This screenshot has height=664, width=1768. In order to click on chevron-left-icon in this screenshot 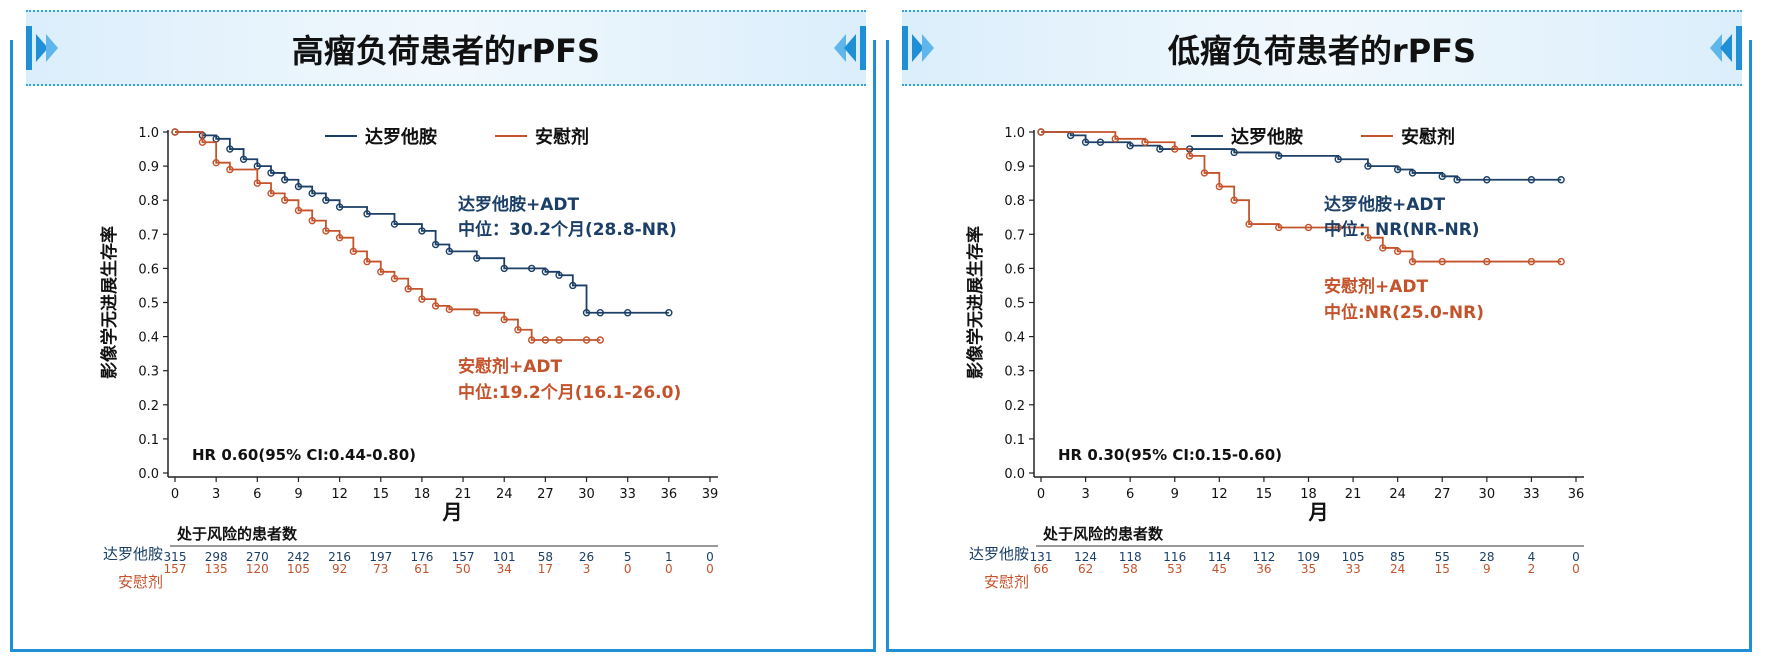, I will do `click(850, 48)`.